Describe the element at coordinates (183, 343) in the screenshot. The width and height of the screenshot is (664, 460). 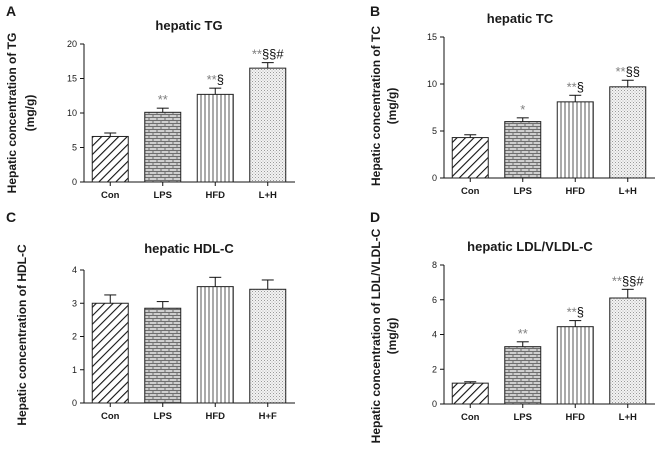
I see `plot-area-c: 0 1 2 3 4 Con LPS HFD H+F` at that location.